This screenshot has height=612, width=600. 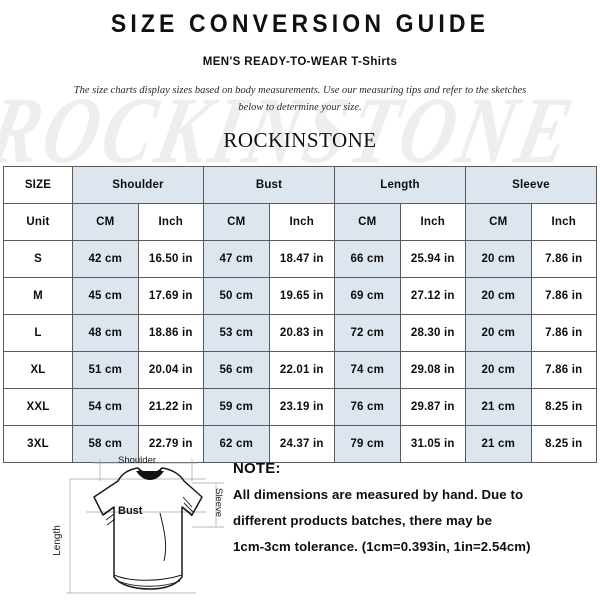 What do you see at coordinates (105, 370) in the screenshot?
I see `value-cell: 51 cm` at bounding box center [105, 370].